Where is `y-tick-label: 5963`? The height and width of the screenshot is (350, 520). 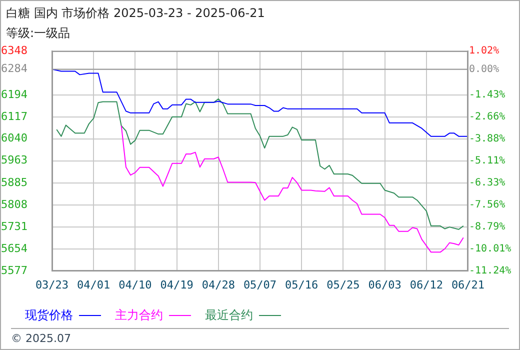 y-tick-label: 5963 is located at coordinates (14, 160).